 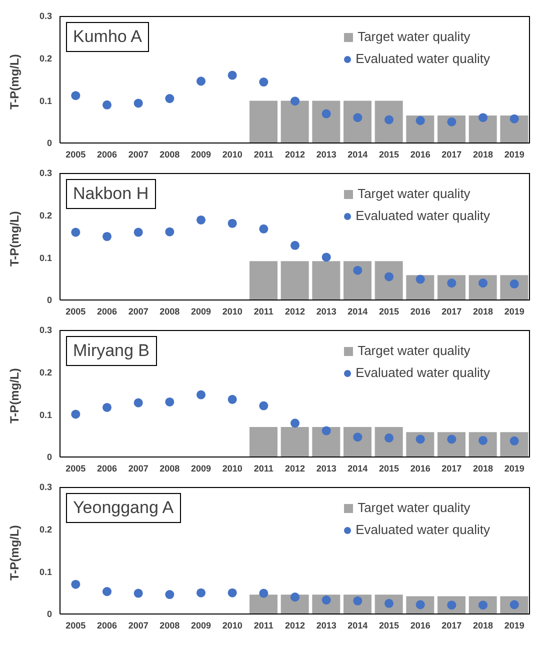 I want to click on y-tick-label: 0.3, so click(x=45, y=487).